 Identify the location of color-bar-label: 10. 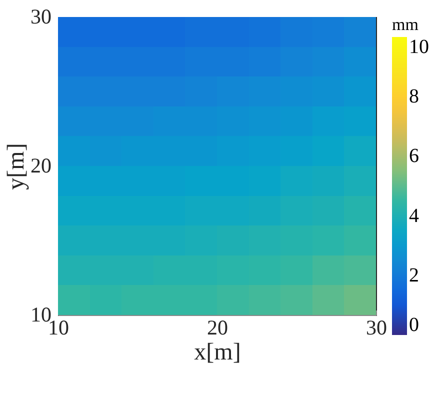
(419, 47).